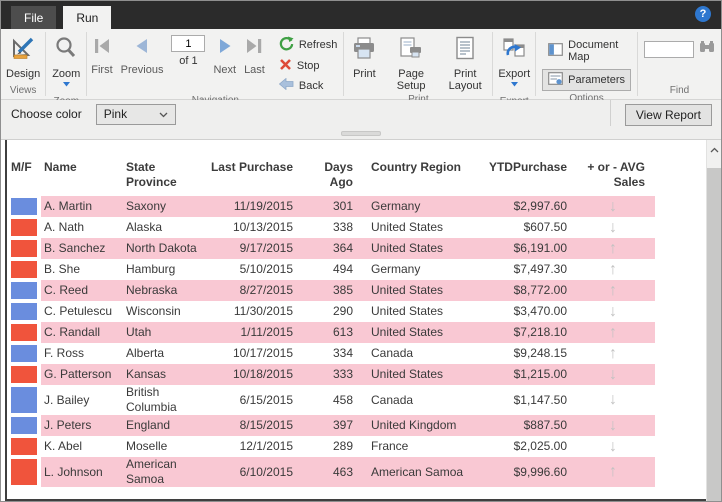  I want to click on scroll-track, so click(714, 334).